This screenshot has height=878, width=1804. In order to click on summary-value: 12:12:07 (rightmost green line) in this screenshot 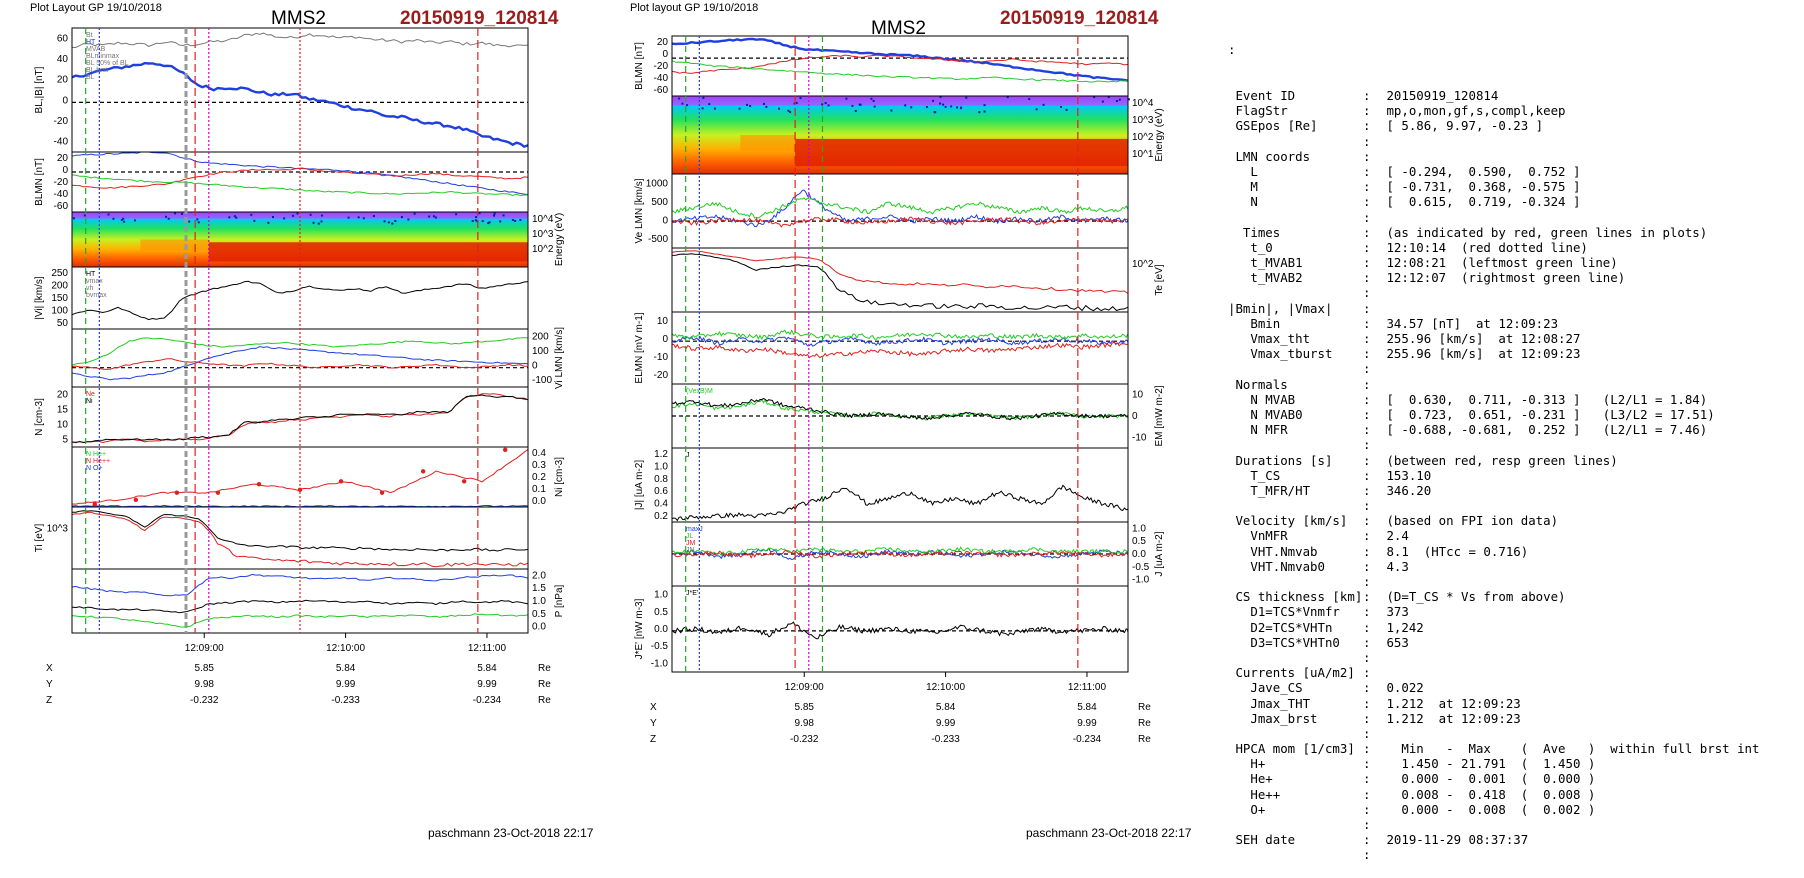, I will do `click(1502, 278)`.